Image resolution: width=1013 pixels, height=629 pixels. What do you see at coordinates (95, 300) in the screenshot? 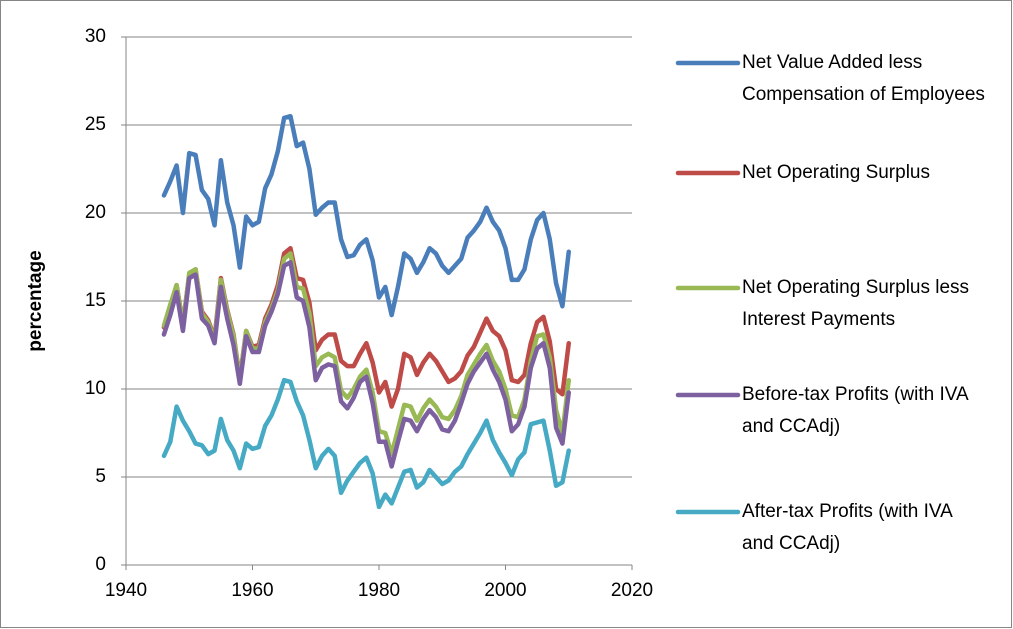
I see `y-tick-label: 15` at bounding box center [95, 300].